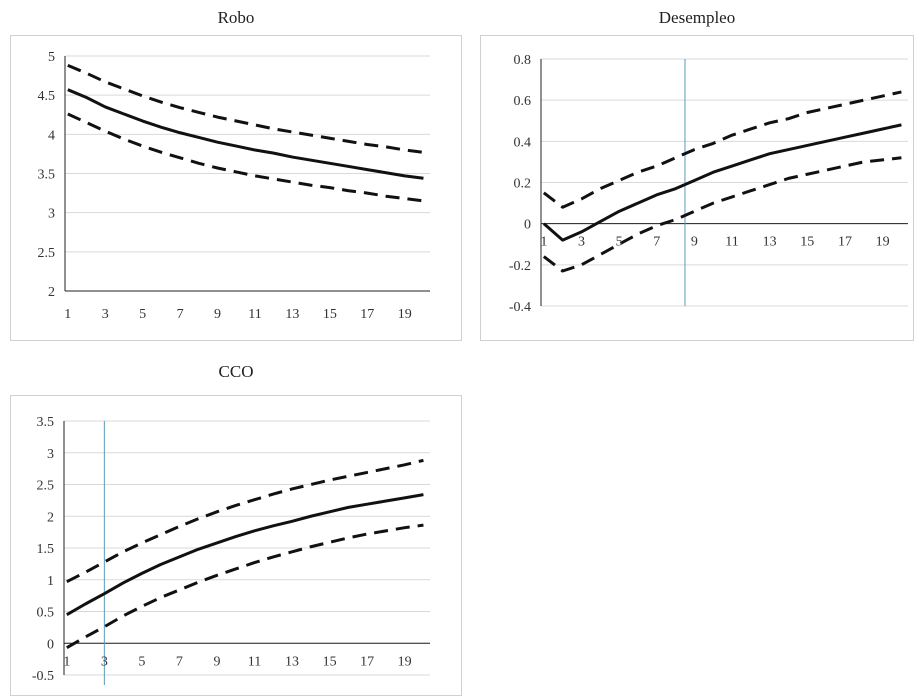  Describe the element at coordinates (47, 96) in the screenshot. I see `y-tick-label: 4.5` at that location.